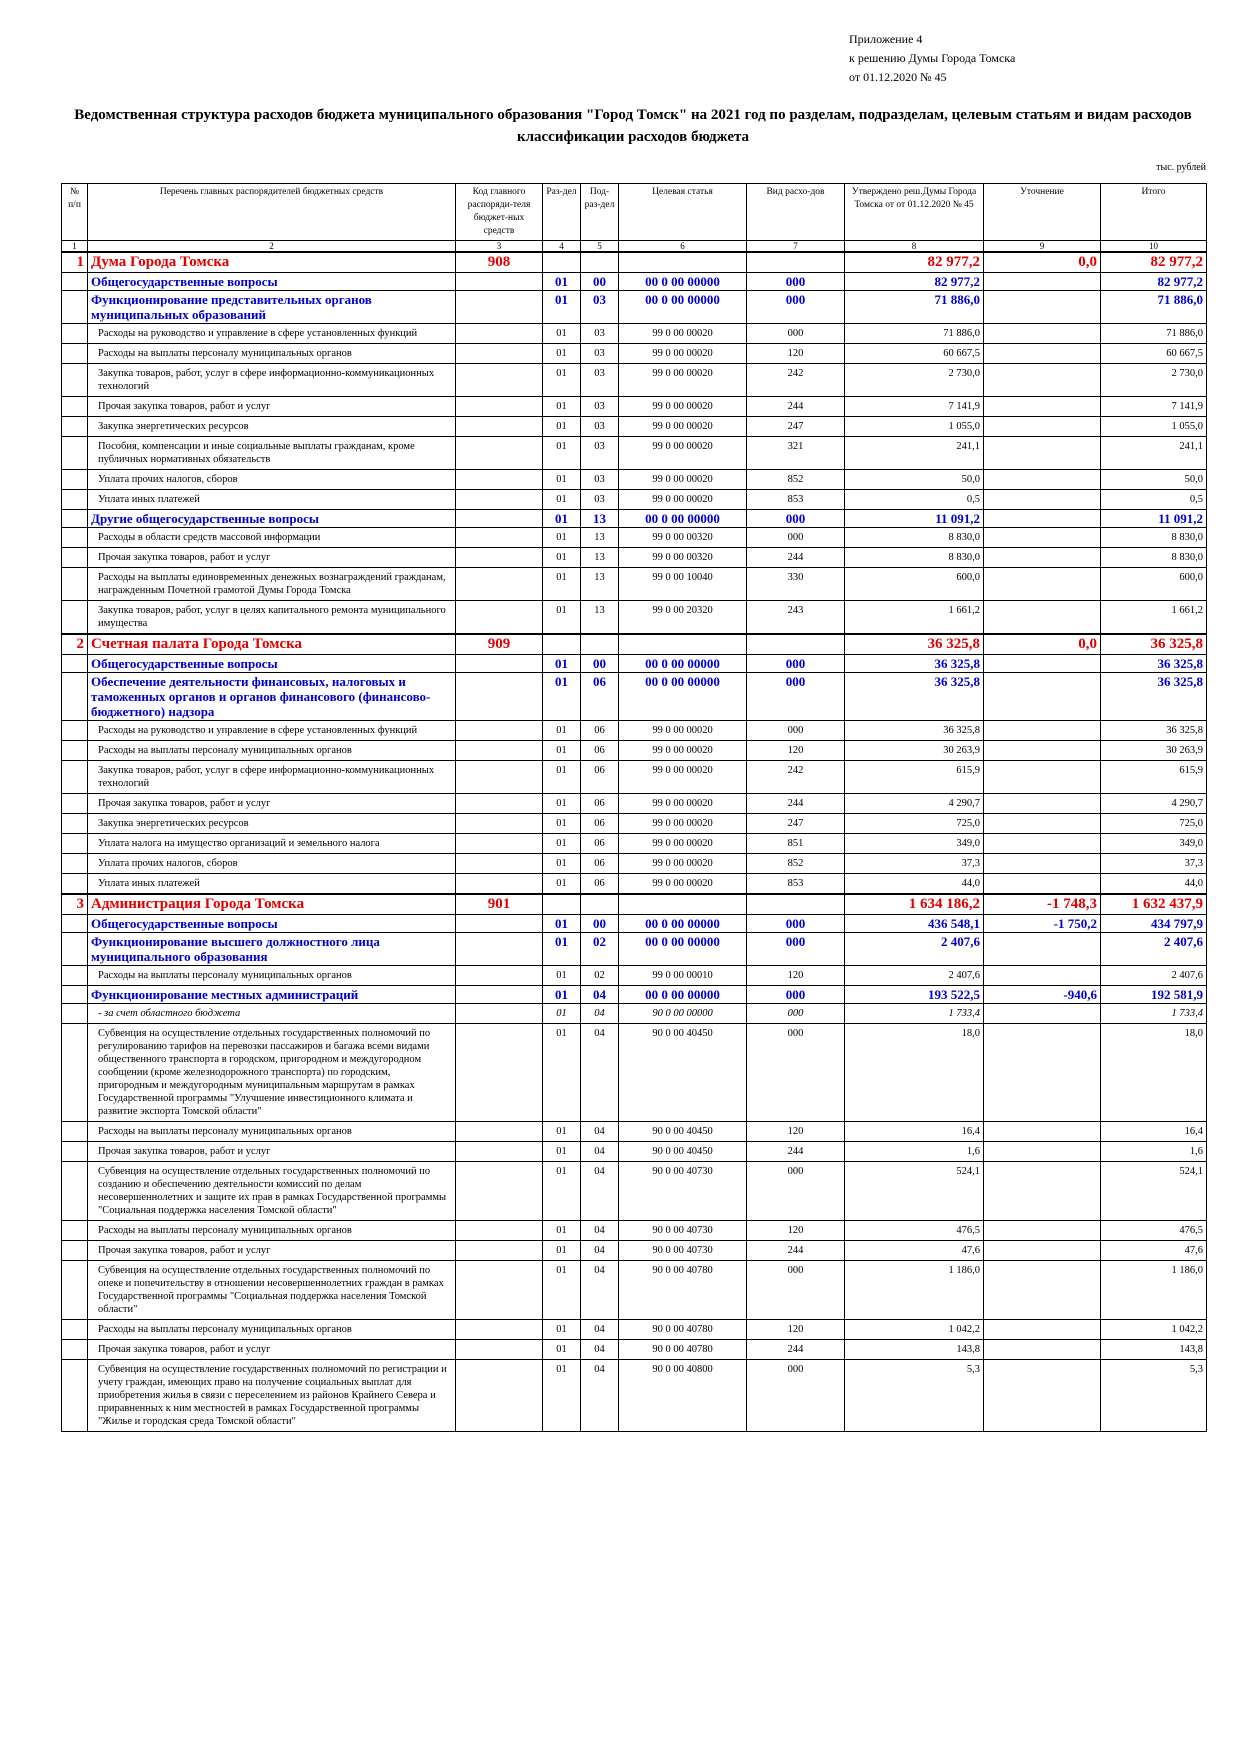  Describe the element at coordinates (74, 262) in the screenshot. I see `table-cell: 1` at that location.